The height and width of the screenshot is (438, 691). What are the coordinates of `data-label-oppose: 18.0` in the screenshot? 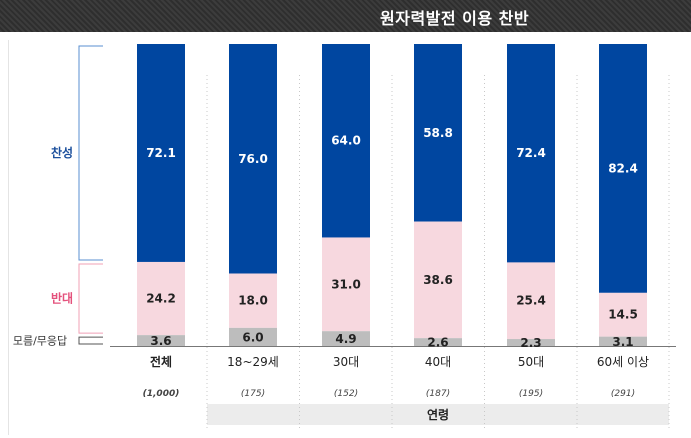 It's located at (253, 301).